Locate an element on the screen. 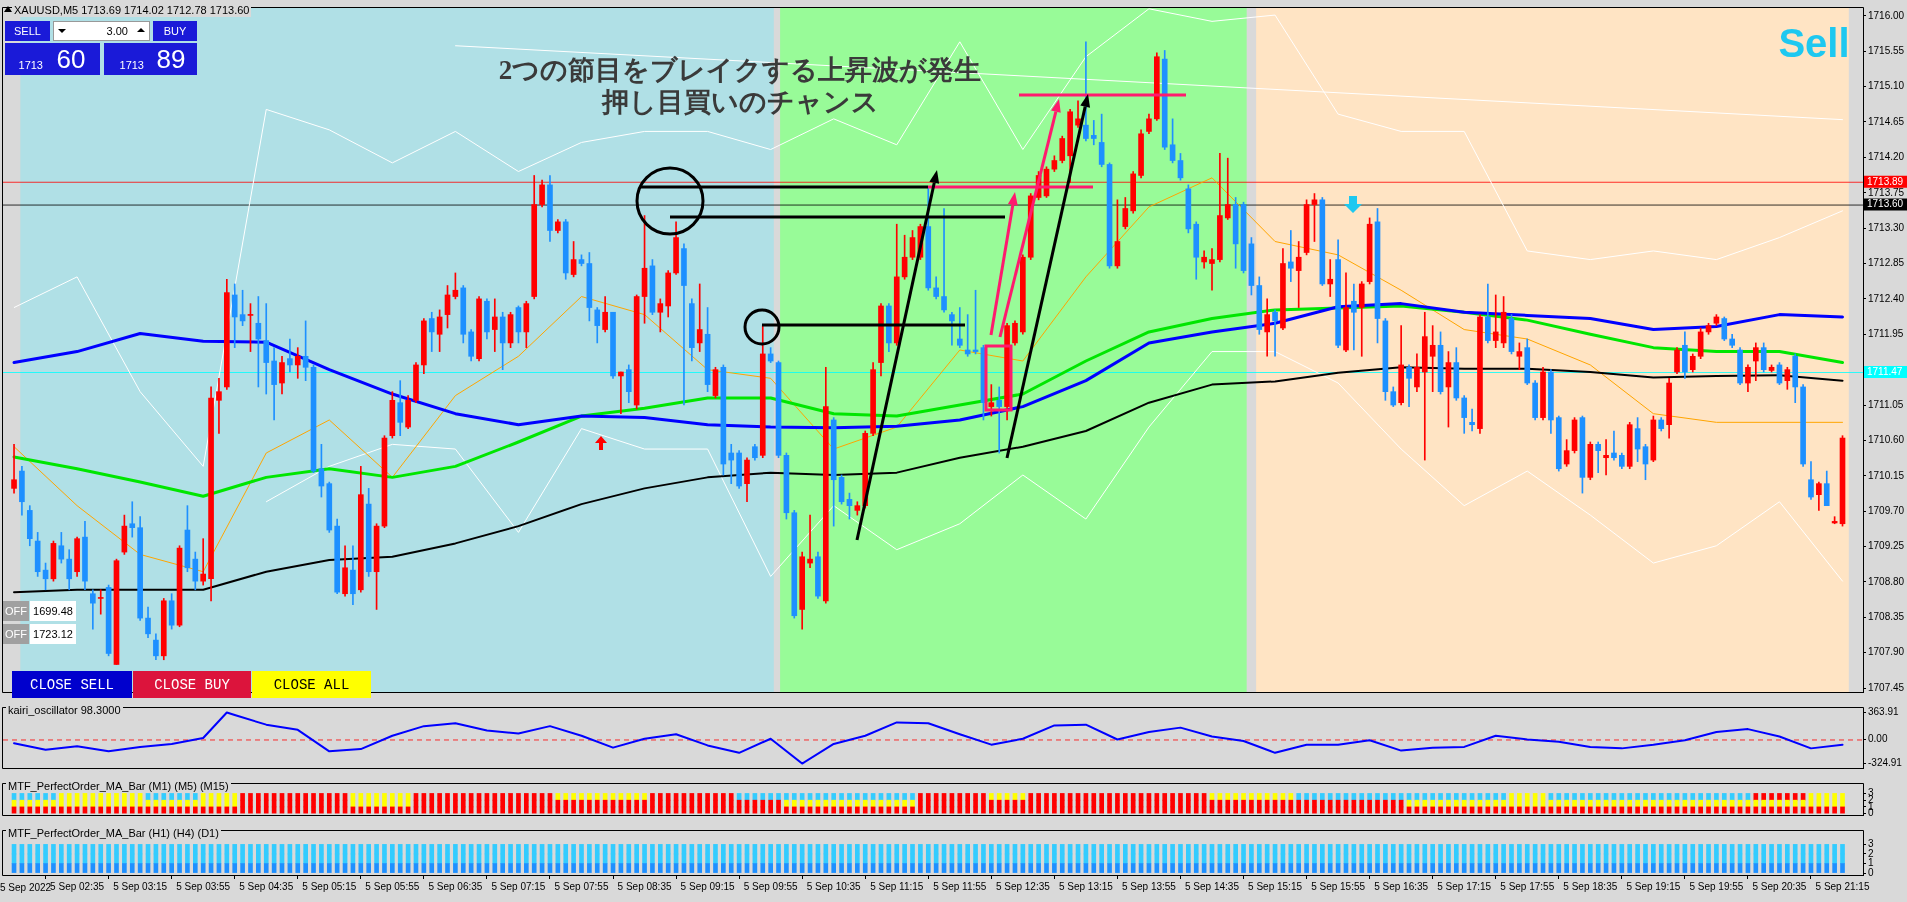 This screenshot has height=902, width=1907. x-tick-label: 5 Sep 03:55 is located at coordinates (203, 886).